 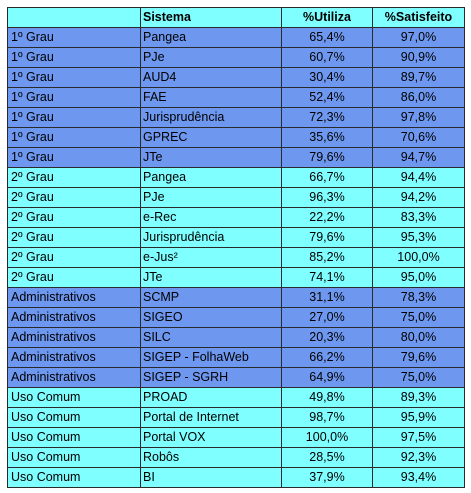 I want to click on table-row: Administrativos SCMP 31,1% 78,3%, so click(x=236, y=297).